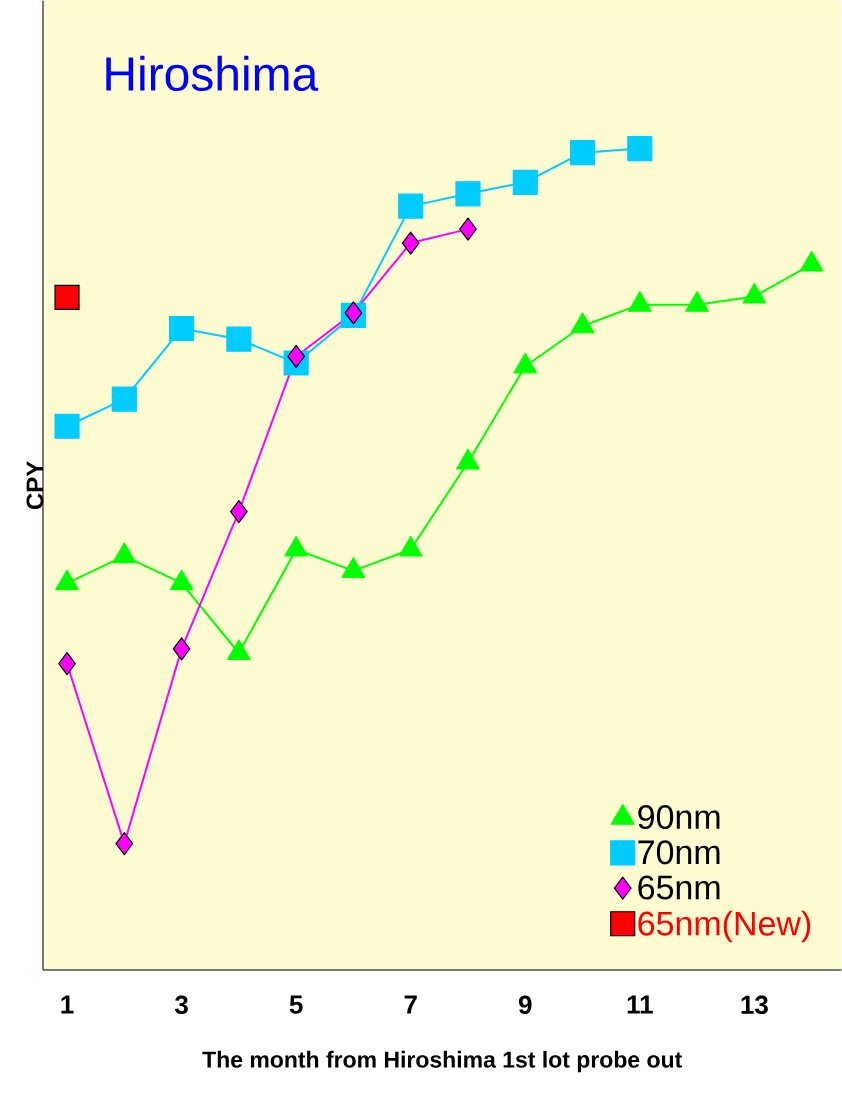 This screenshot has width=842, height=1112. What do you see at coordinates (442, 1061) in the screenshot?
I see `x-axis-title: The month from Hiroshima 1st lot probe out` at bounding box center [442, 1061].